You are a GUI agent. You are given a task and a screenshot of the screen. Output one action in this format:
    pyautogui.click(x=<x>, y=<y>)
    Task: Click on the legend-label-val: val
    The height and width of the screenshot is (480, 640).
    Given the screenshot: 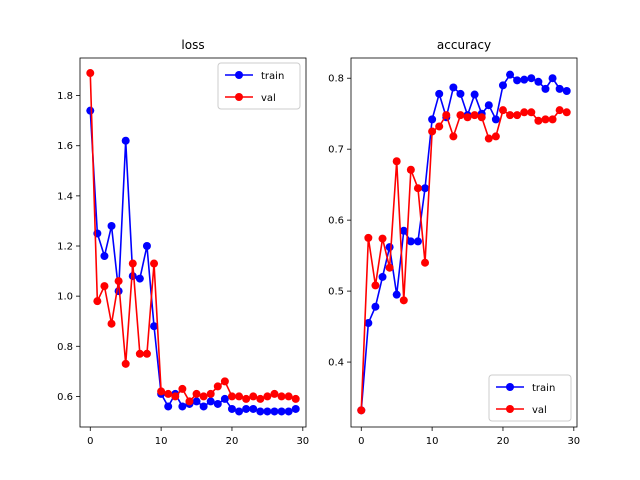 What is the action you would take?
    pyautogui.click(x=268, y=98)
    